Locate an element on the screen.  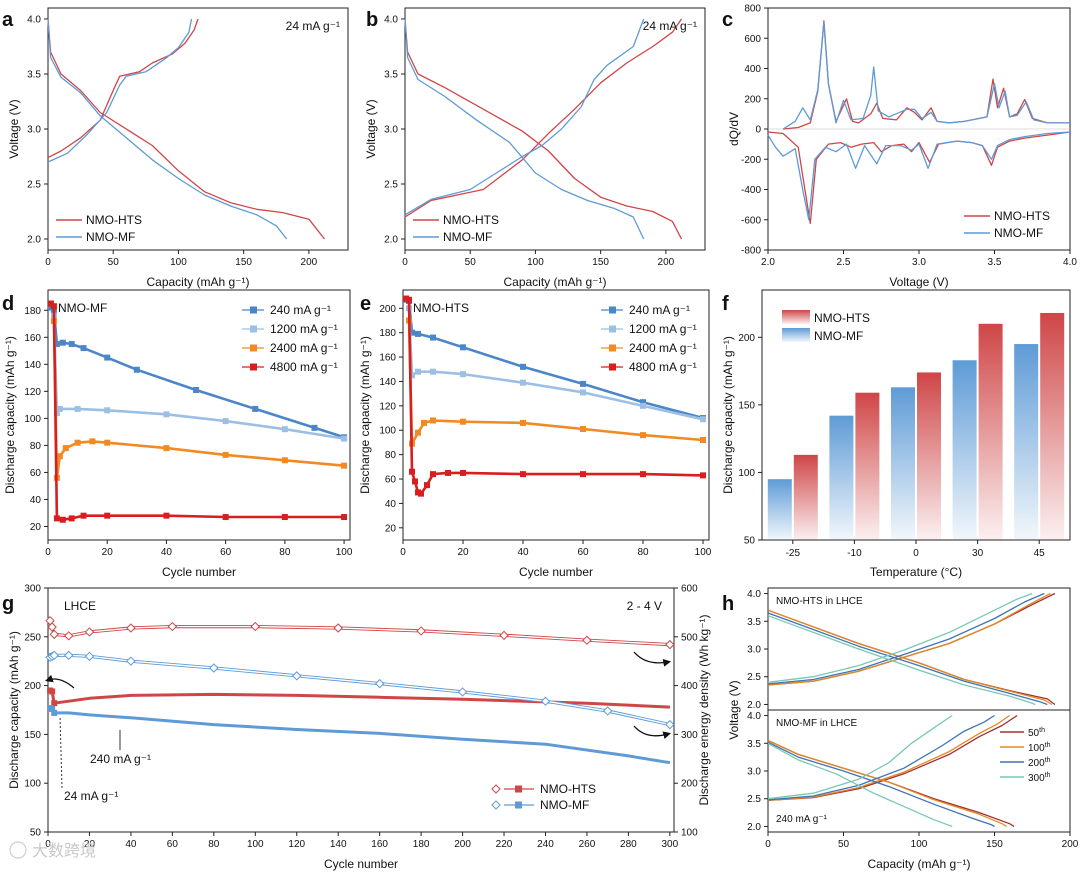
y-tick-label: 40 is located at coordinates (391, 504).